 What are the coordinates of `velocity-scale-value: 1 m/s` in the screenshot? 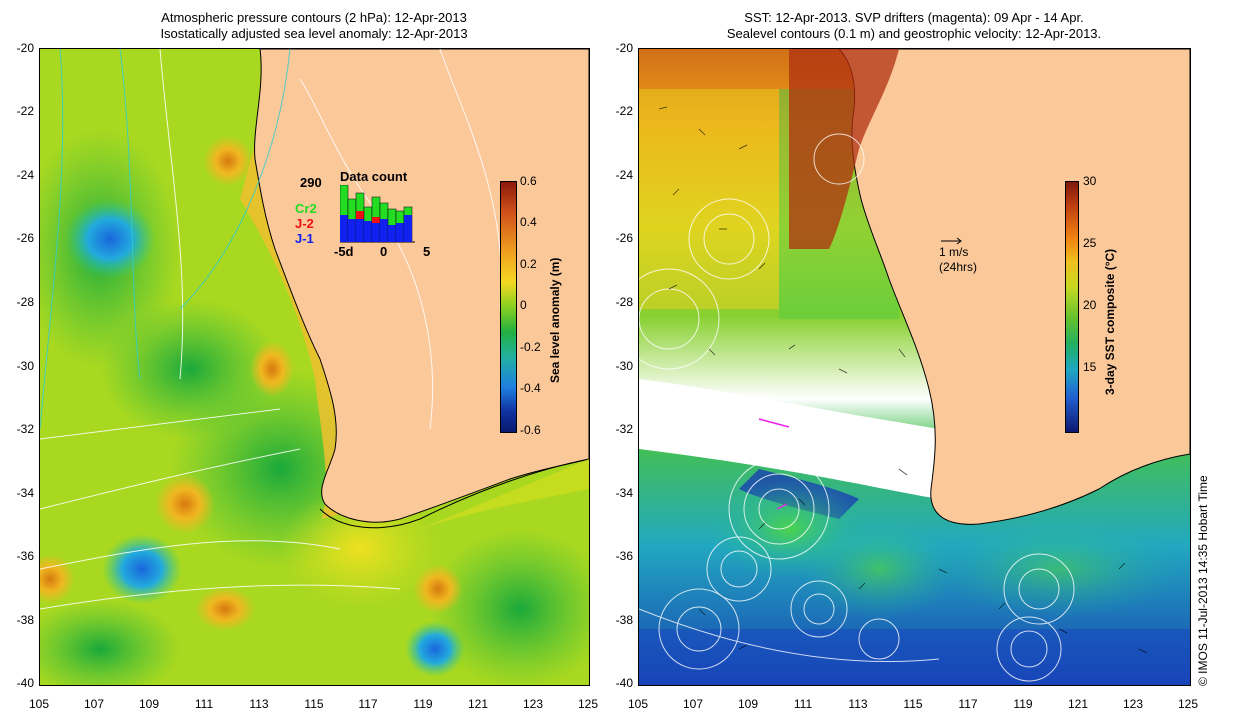 It's located at (954, 252).